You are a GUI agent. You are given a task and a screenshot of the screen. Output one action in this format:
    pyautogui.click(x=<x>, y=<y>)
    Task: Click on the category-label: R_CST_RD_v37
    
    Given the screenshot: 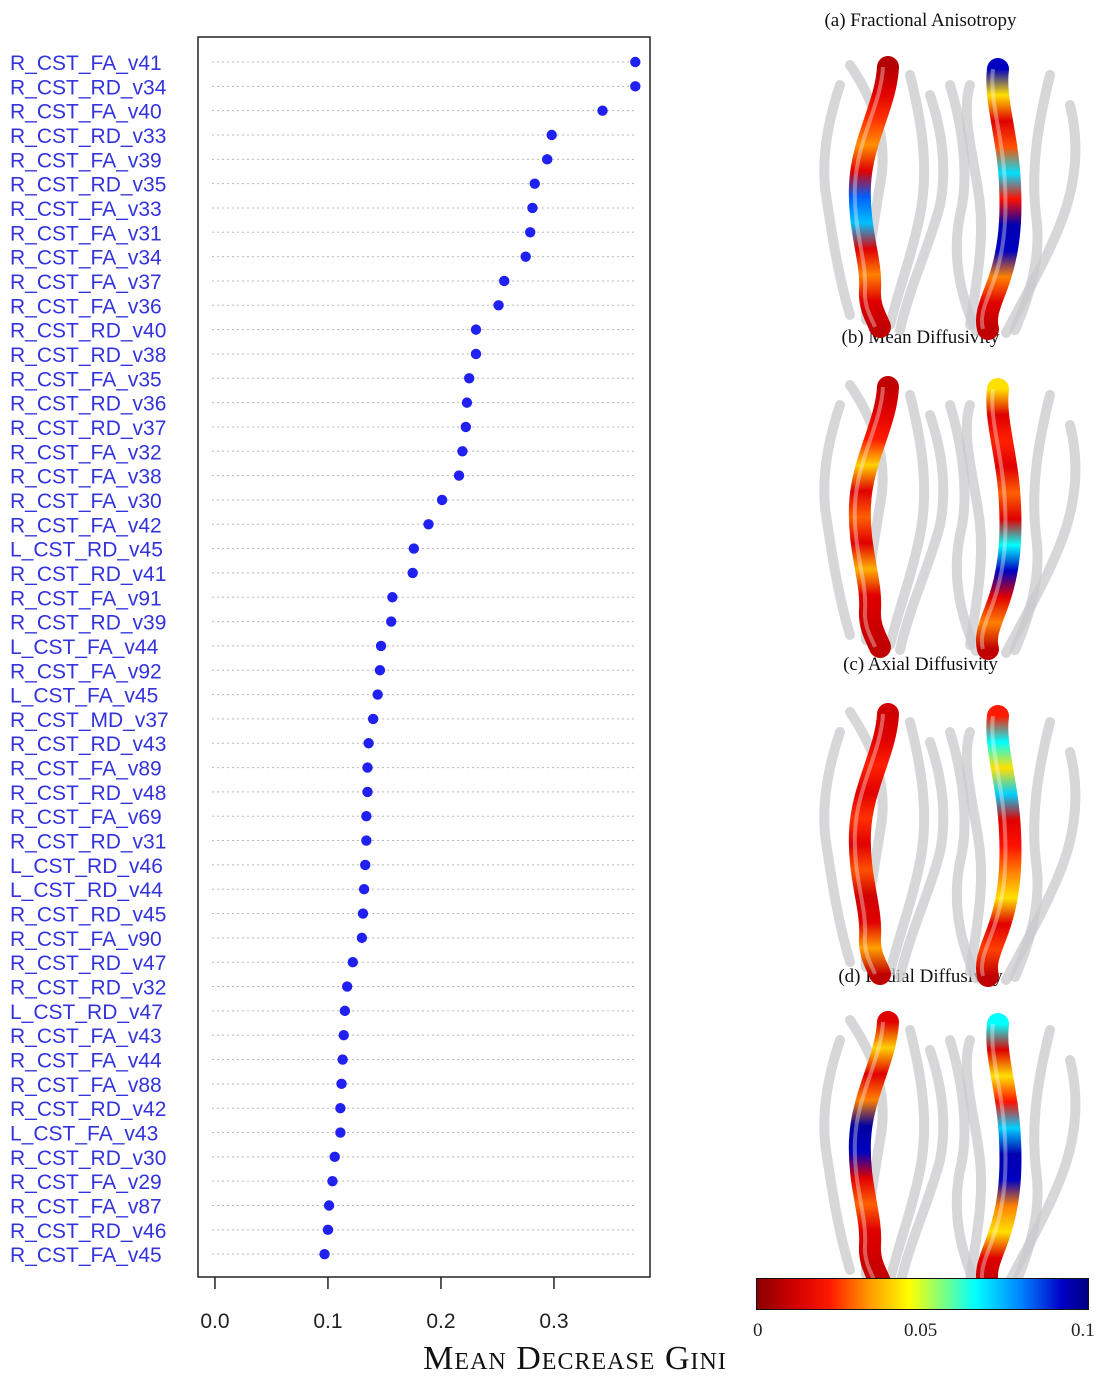 What is the action you would take?
    pyautogui.click(x=88, y=428)
    